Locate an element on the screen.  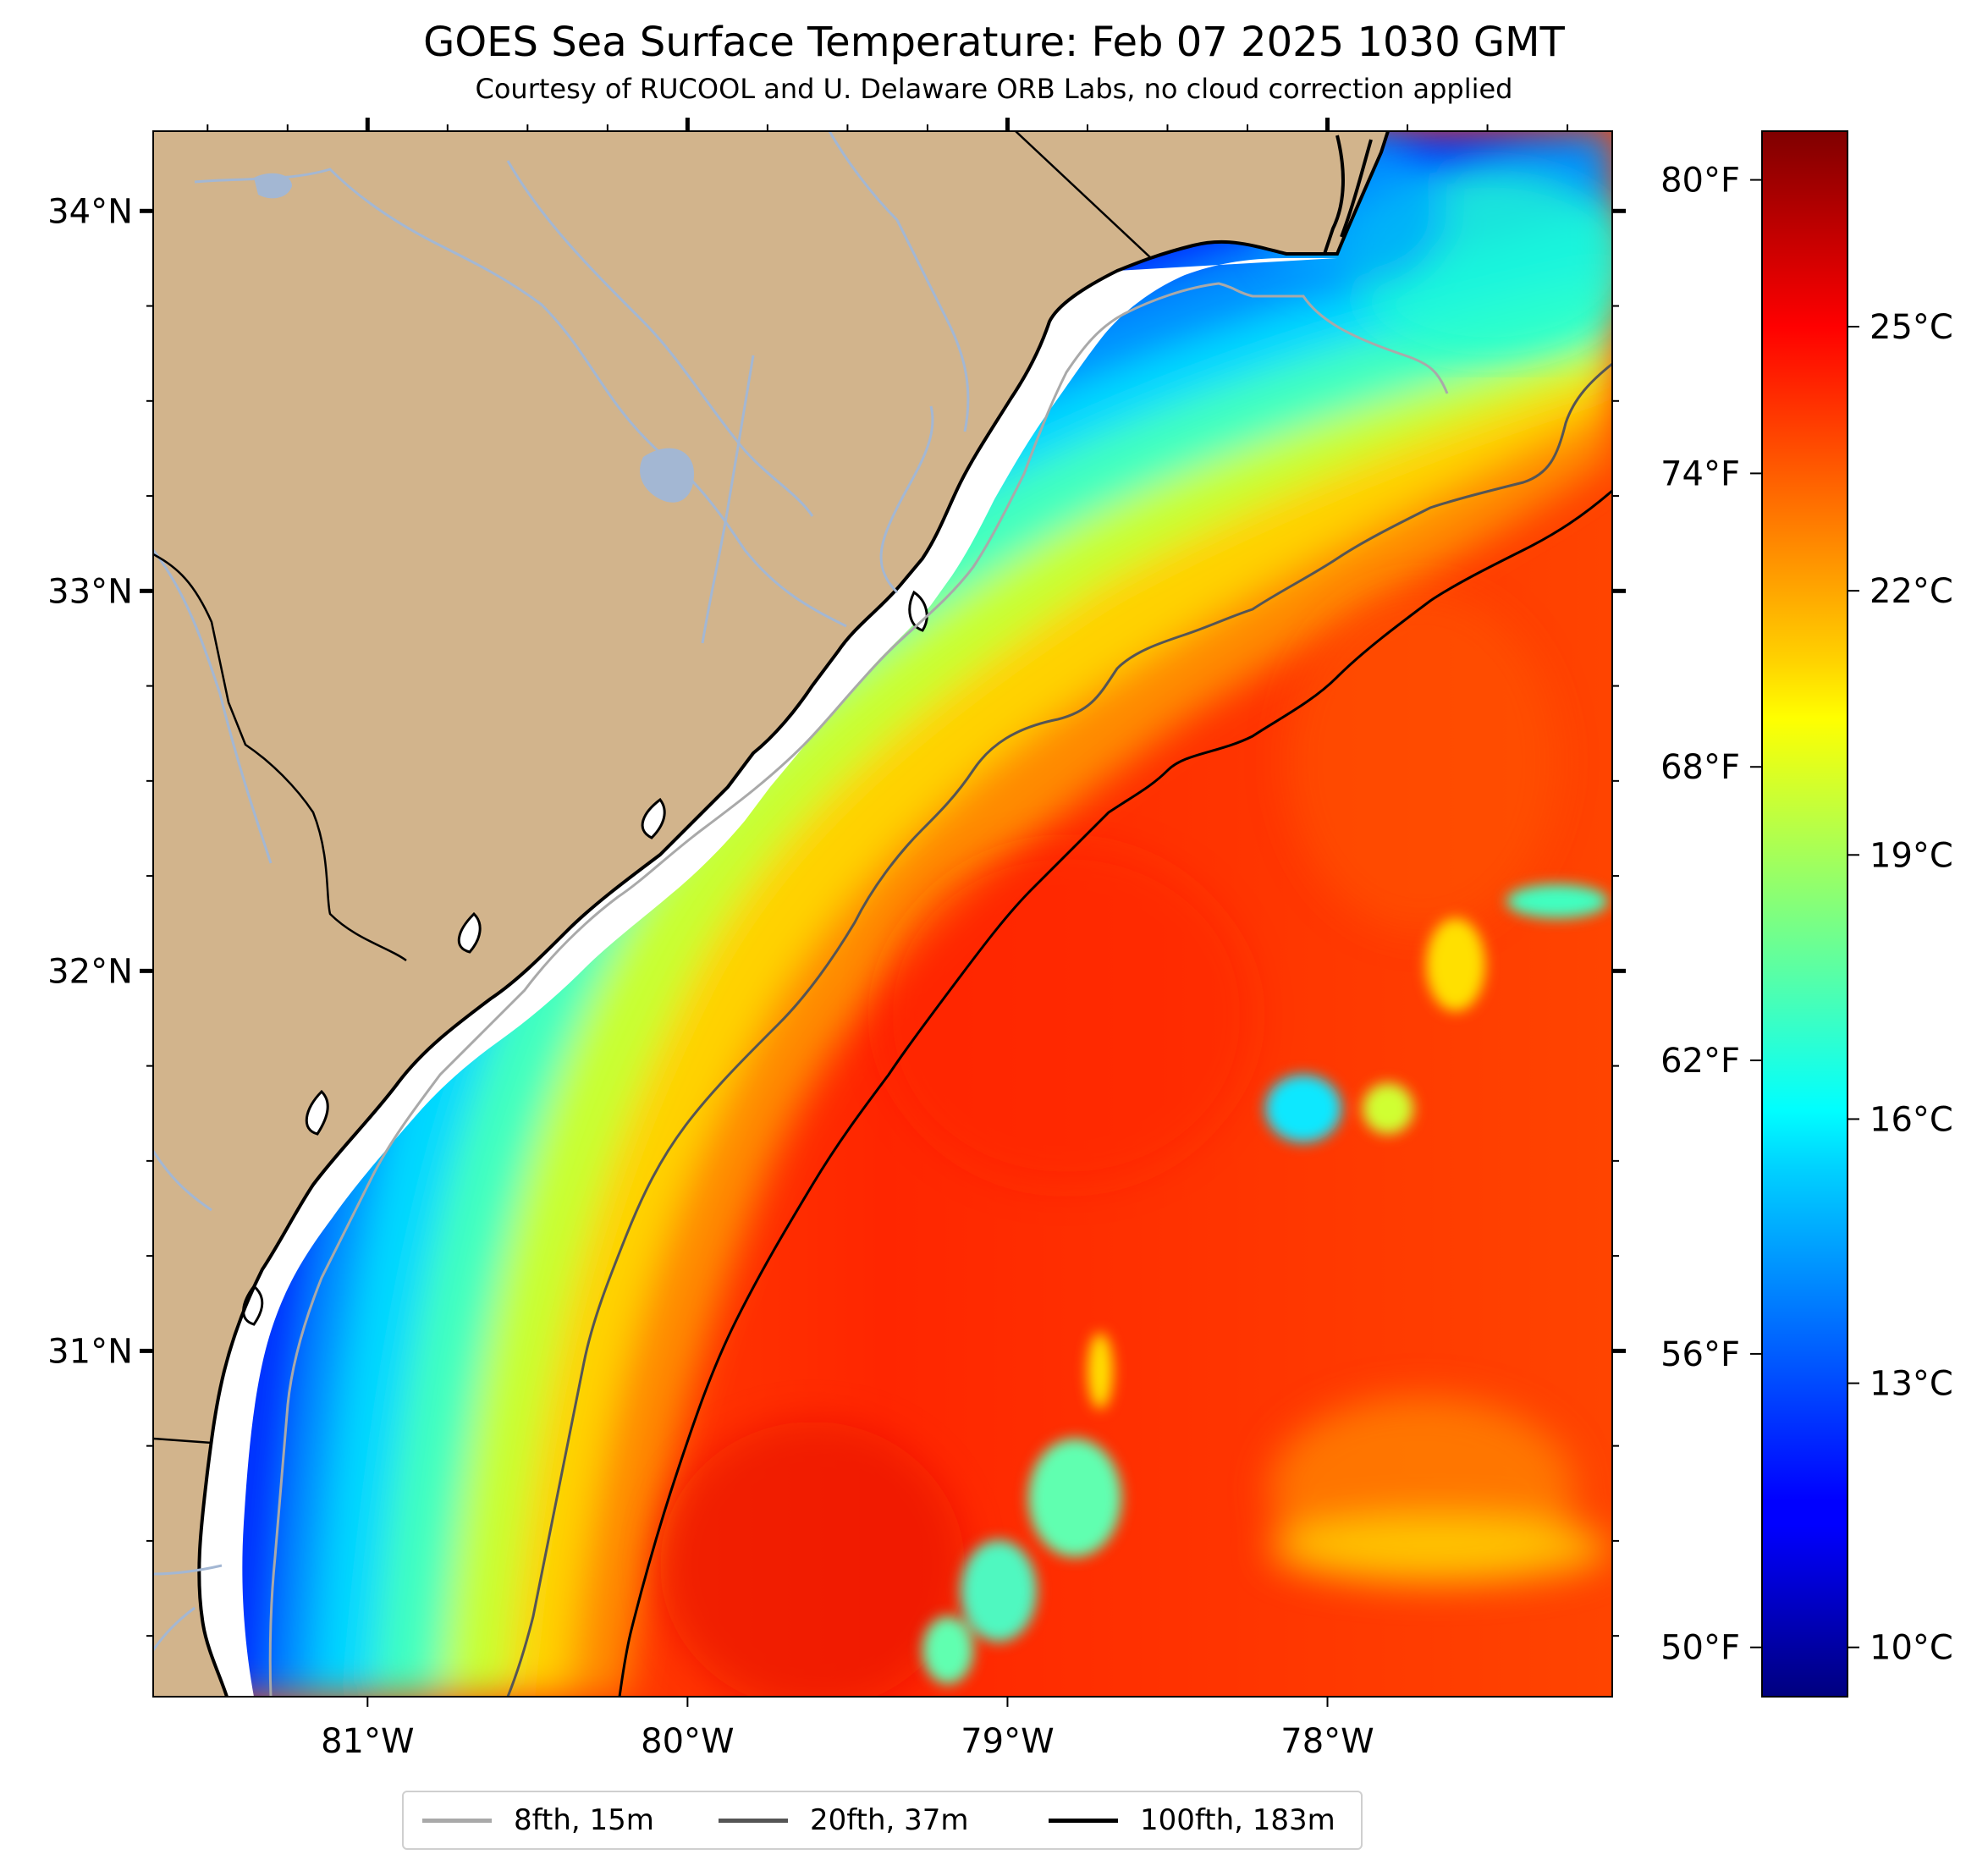
legend-label: 100fth, 183m is located at coordinates (1237, 1820).